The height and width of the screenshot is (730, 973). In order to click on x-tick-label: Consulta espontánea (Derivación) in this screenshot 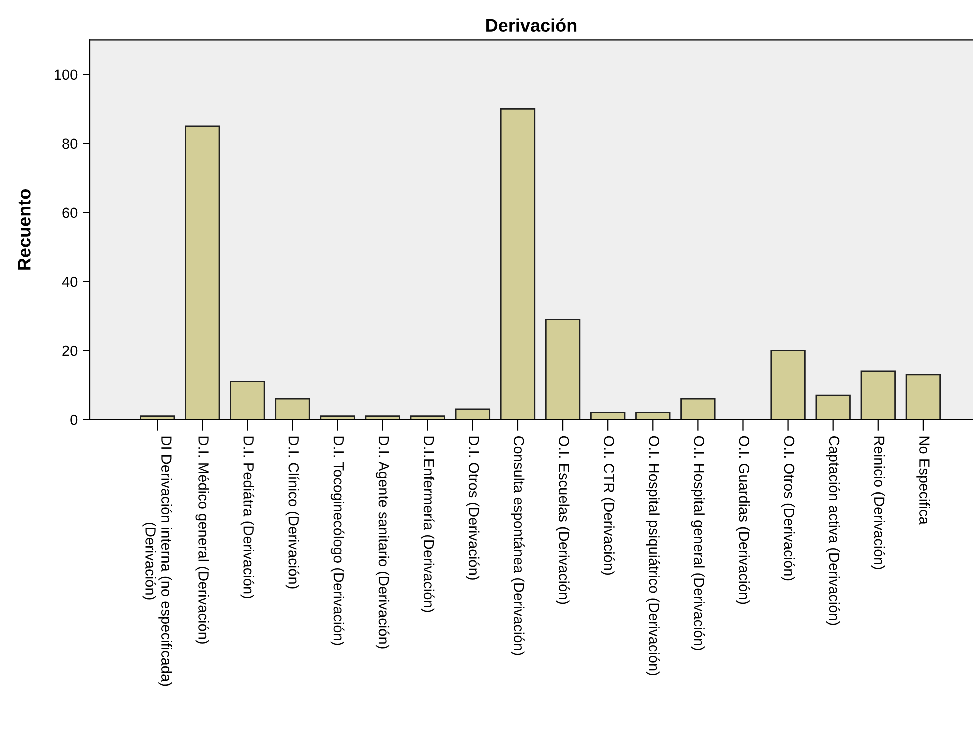, I will do `click(518, 546)`.